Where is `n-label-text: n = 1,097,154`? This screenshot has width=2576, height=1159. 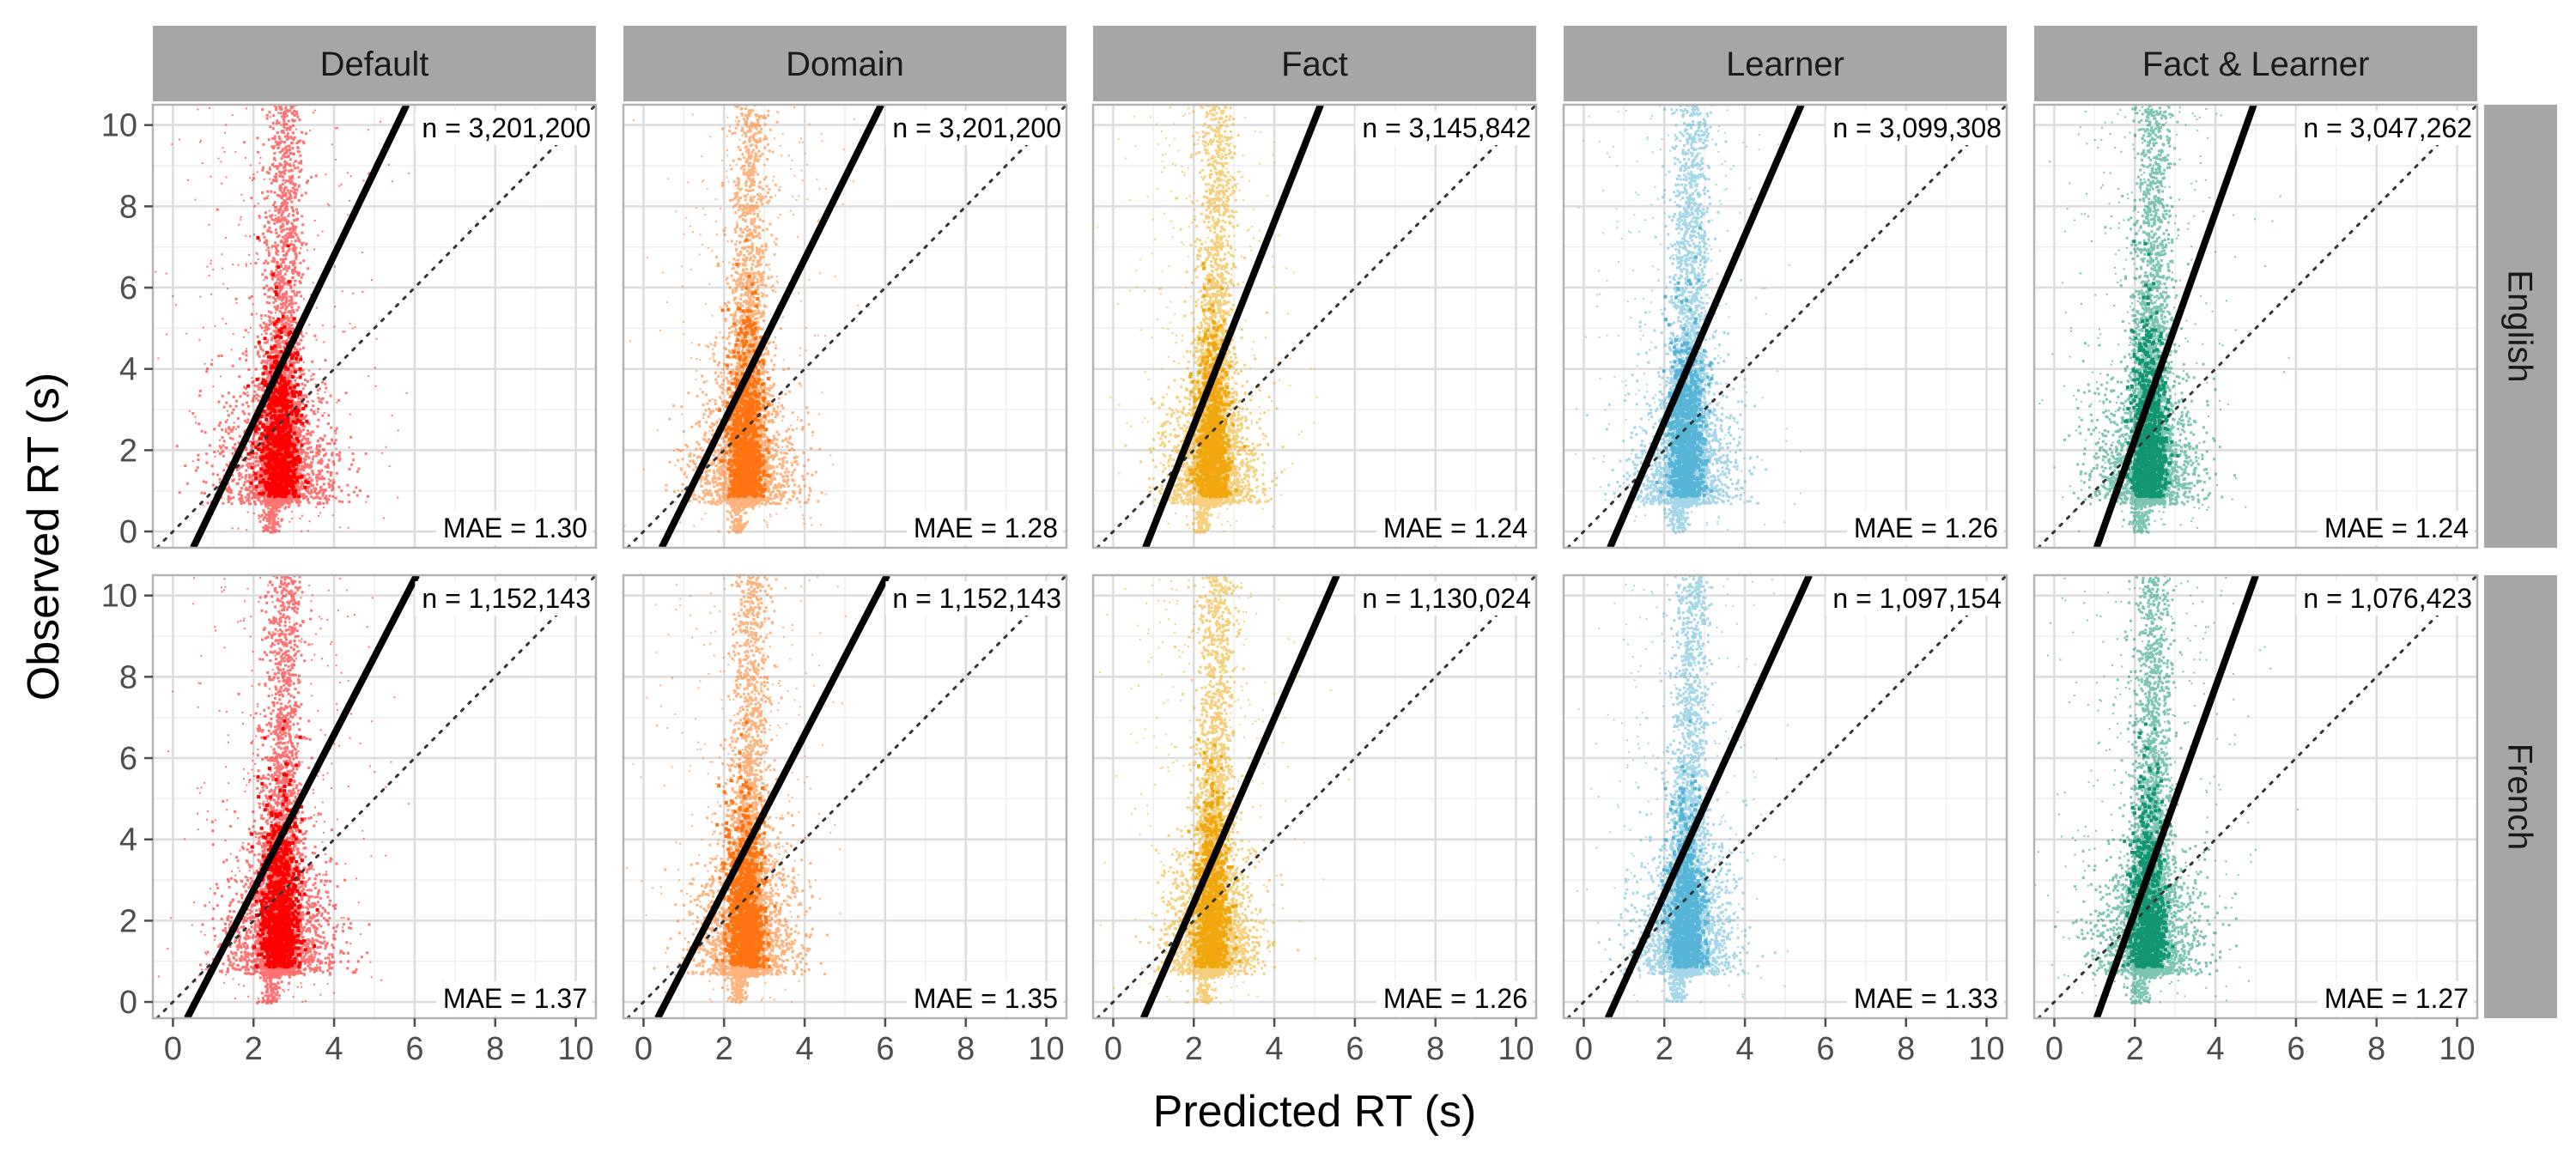 n-label-text: n = 1,097,154 is located at coordinates (1917, 599).